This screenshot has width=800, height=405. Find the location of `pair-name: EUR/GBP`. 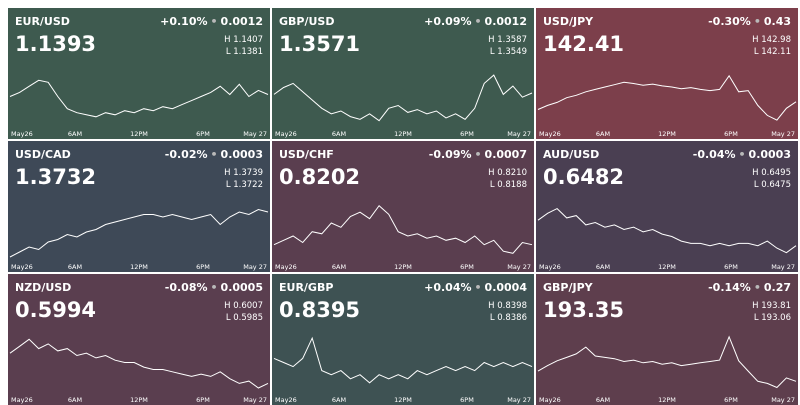

pair-name: EUR/GBP is located at coordinates (306, 287).